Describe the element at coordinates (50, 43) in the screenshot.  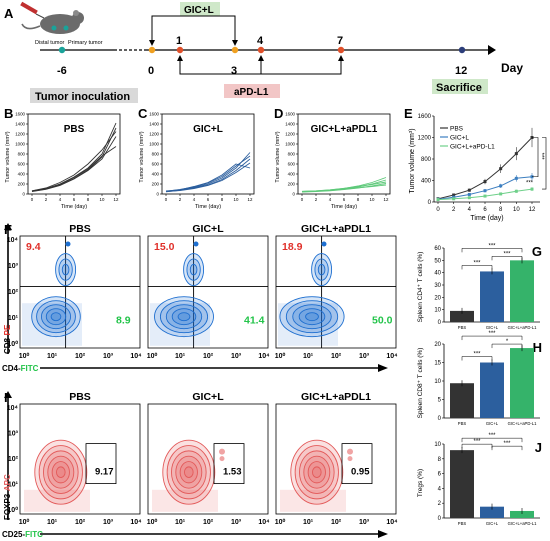
I see `mouse-label-distal: Distal tumor` at that location.